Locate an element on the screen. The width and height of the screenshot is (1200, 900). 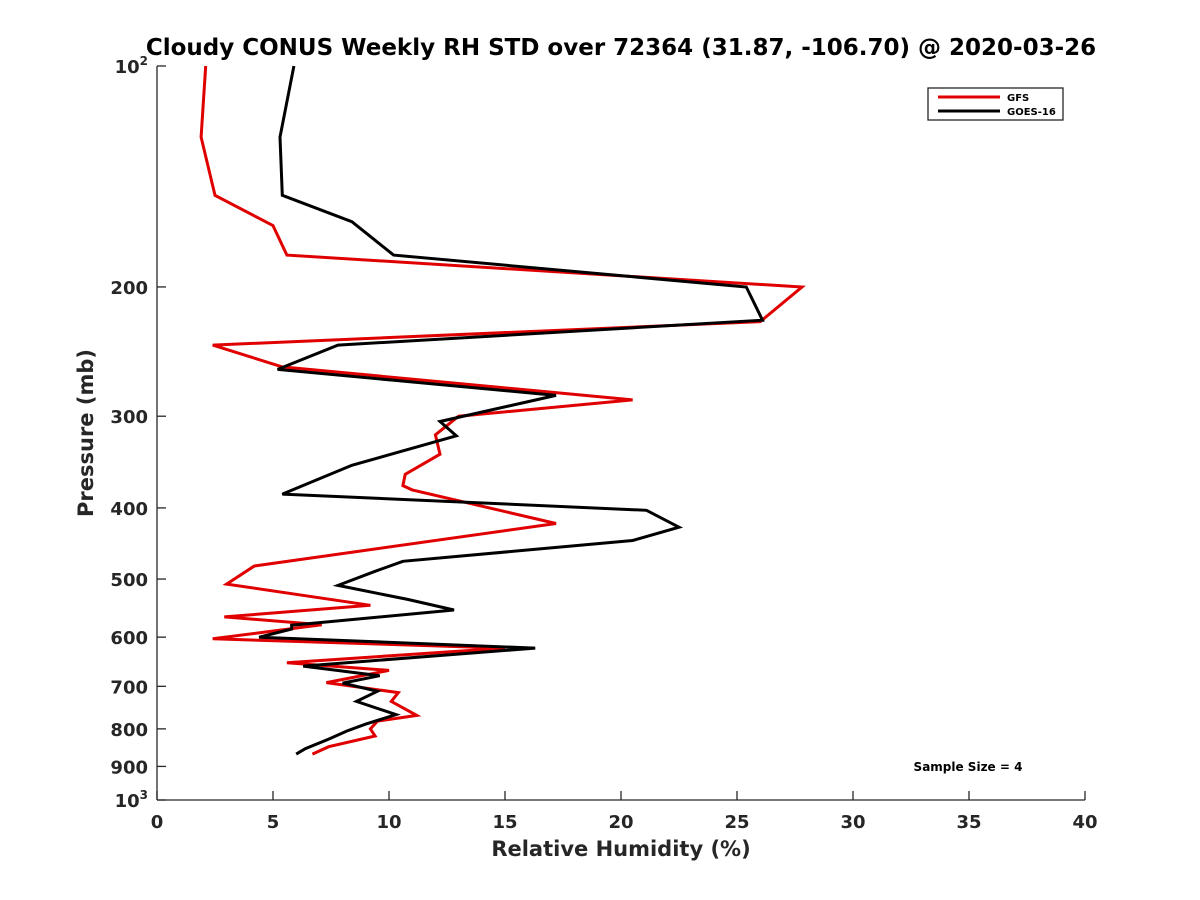
y-tick-label: 400 is located at coordinates (129, 509).